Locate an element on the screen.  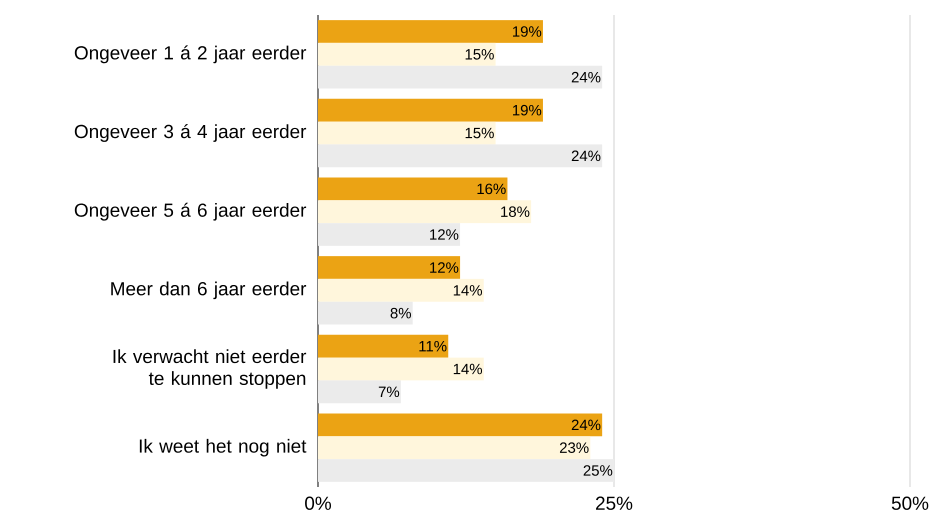
data-label: 8% is located at coordinates (400, 313).